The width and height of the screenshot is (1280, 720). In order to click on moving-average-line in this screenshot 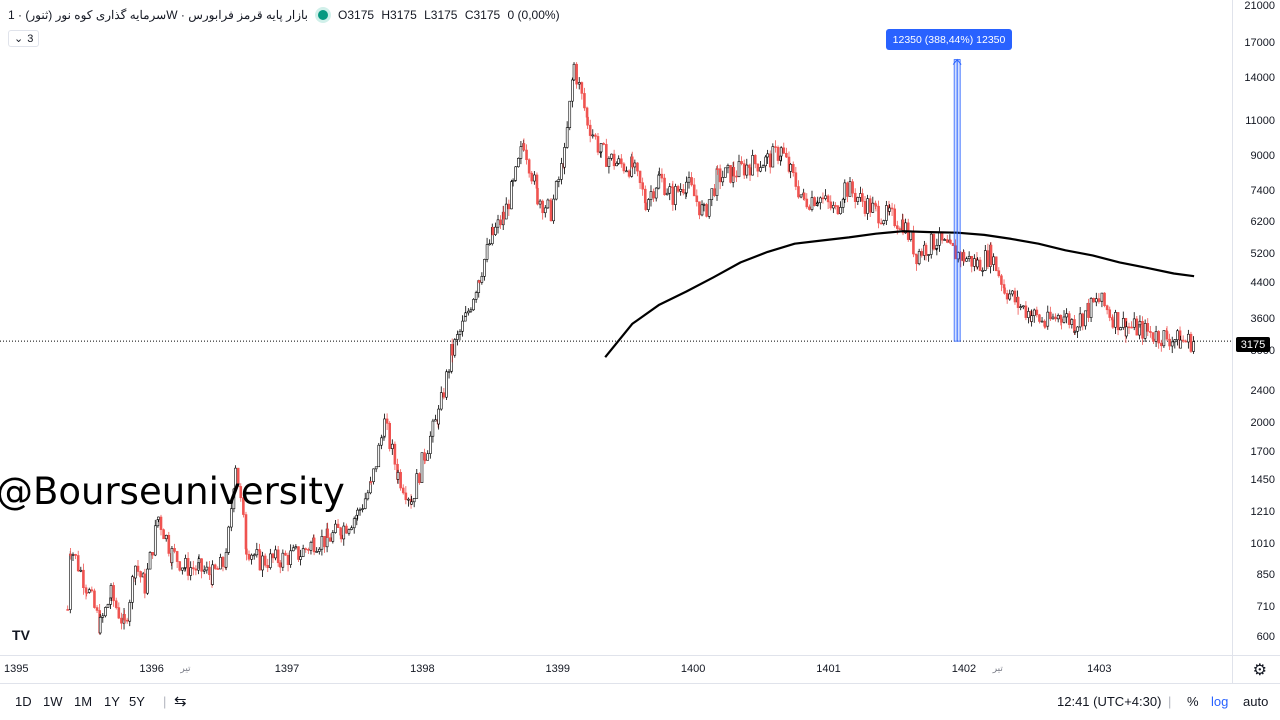, I will do `click(899, 294)`.